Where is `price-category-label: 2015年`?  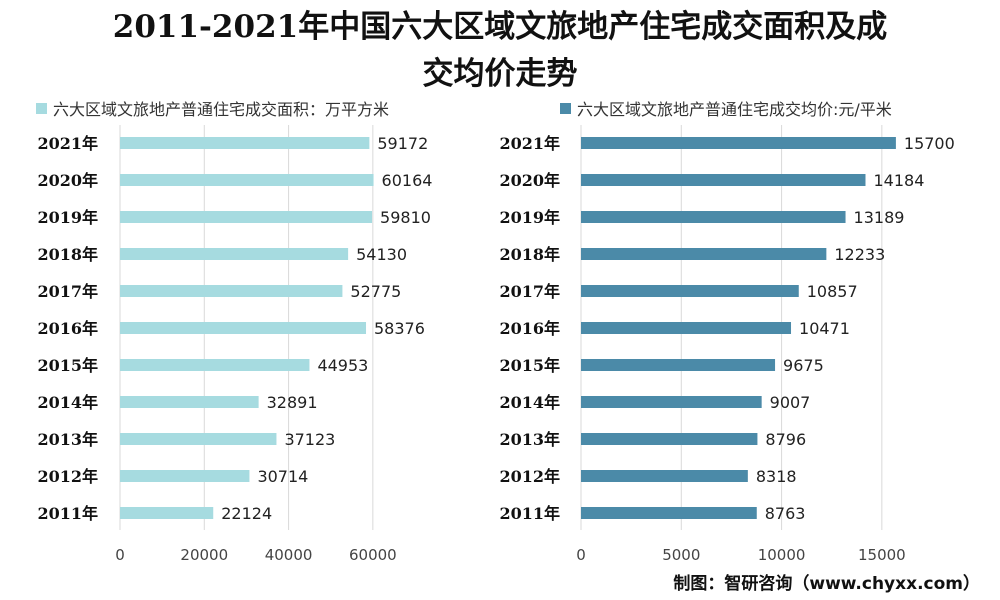 price-category-label: 2015年 is located at coordinates (529, 365).